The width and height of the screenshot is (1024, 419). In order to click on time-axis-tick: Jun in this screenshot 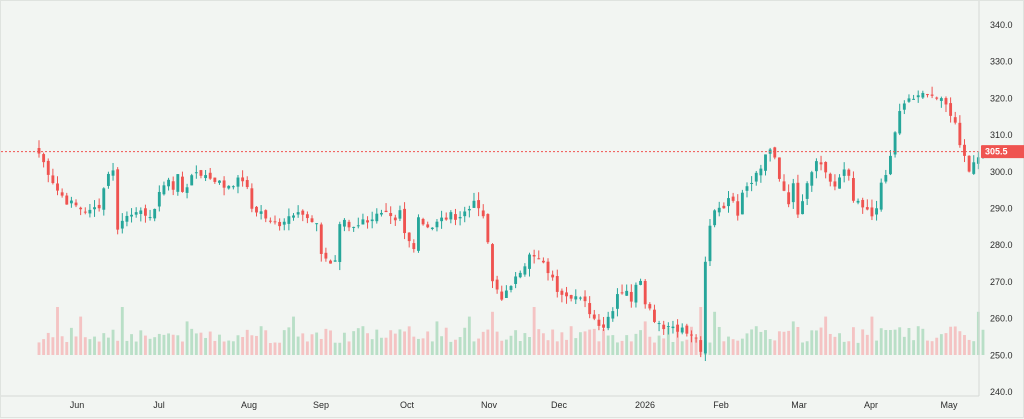, I will do `click(77, 405)`.